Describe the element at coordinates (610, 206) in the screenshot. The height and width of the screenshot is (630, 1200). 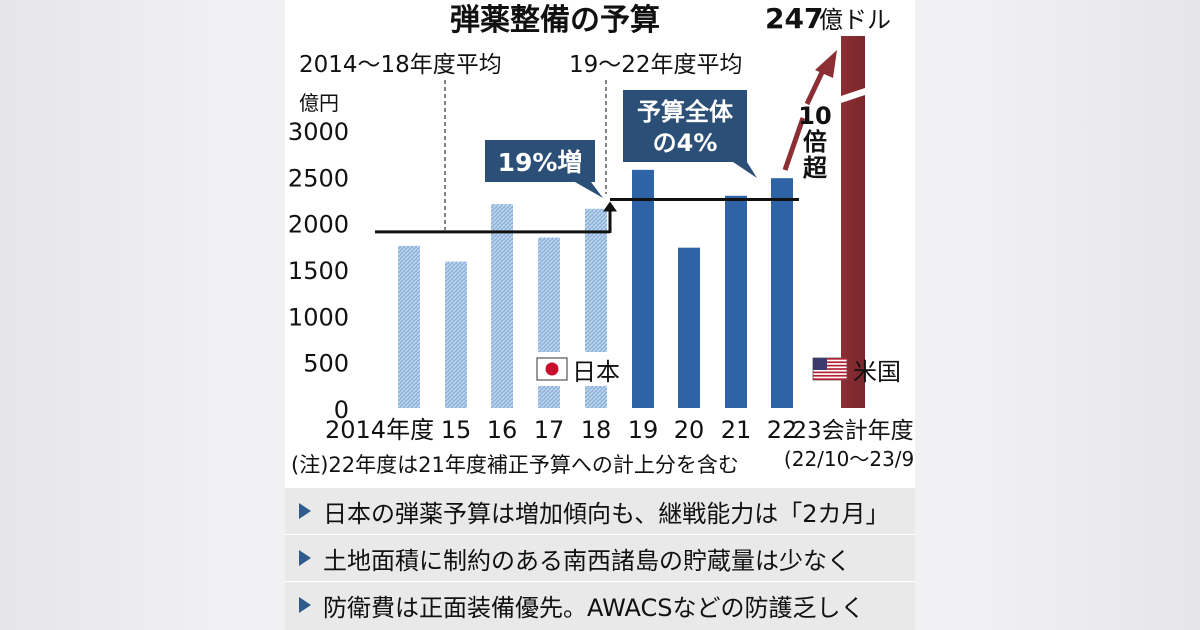
I see `increase-arrow-head` at that location.